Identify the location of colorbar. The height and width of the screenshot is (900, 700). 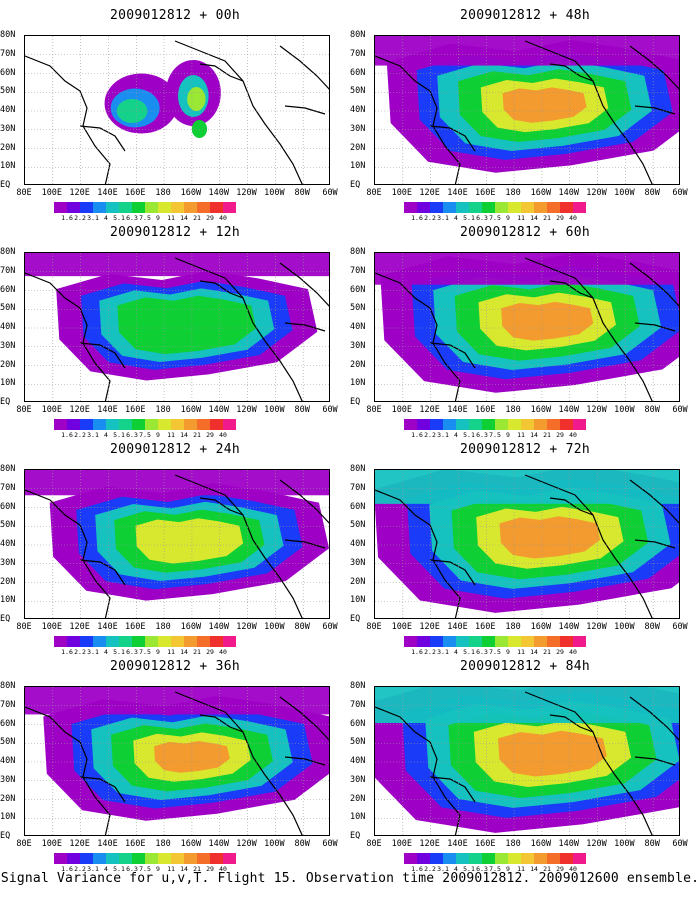
(145, 424).